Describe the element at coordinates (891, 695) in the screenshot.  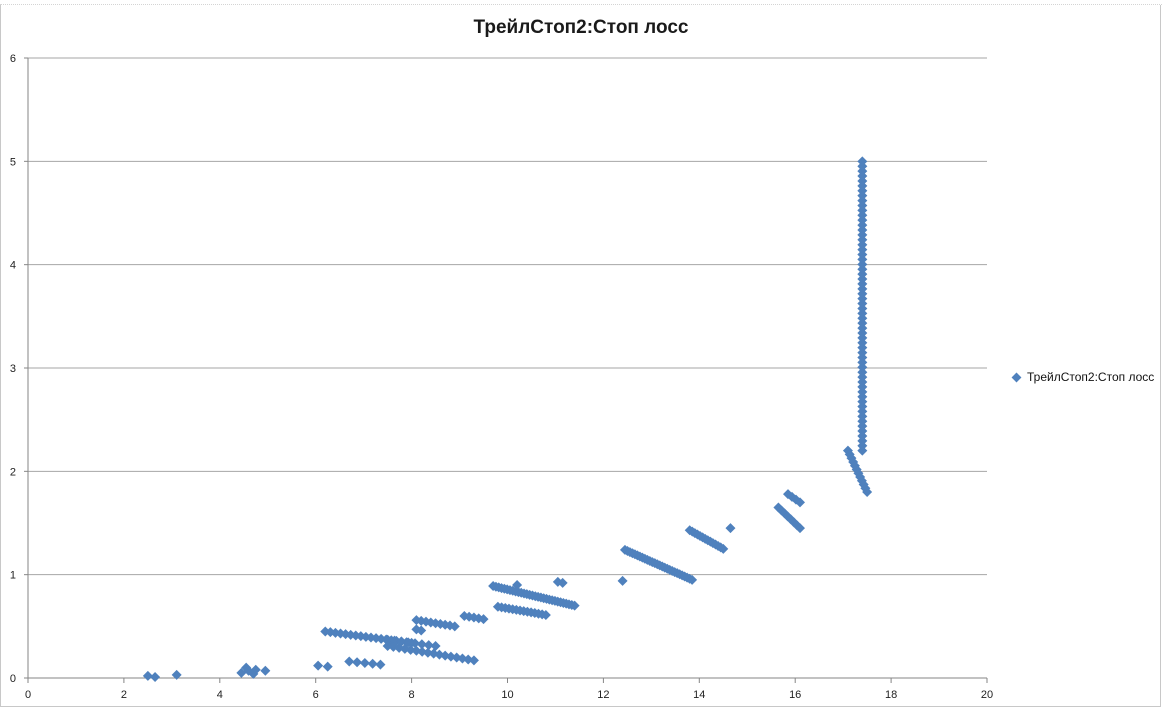
I see `x-tick-label-18: 18` at that location.